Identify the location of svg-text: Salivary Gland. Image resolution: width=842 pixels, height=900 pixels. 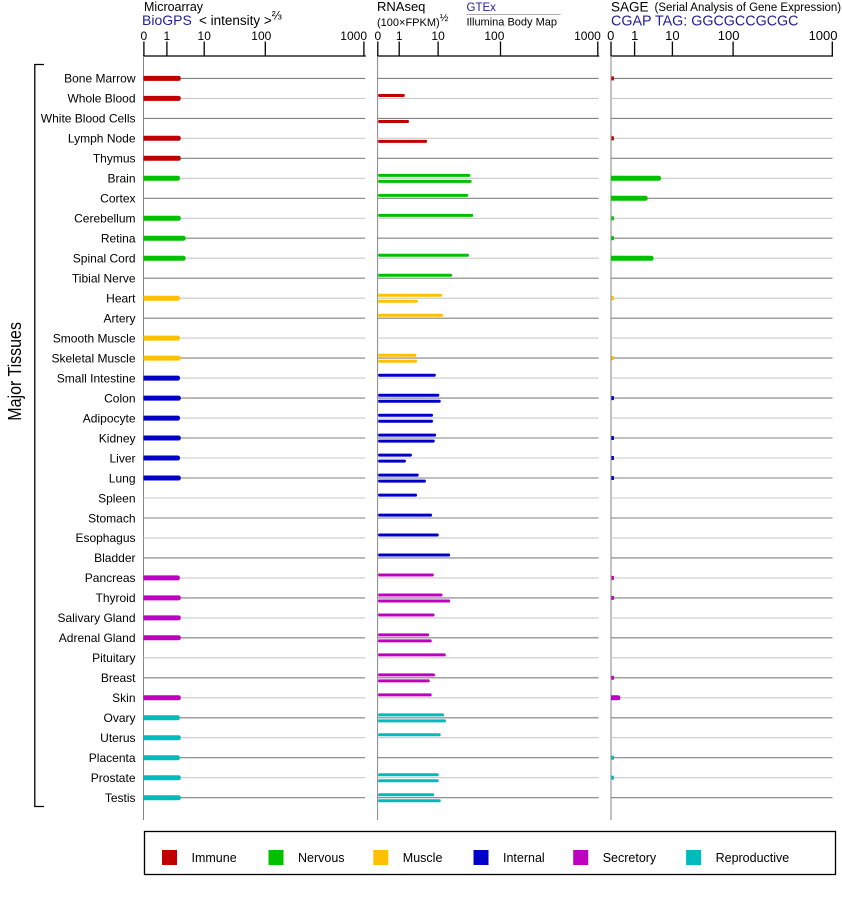
(96, 618).